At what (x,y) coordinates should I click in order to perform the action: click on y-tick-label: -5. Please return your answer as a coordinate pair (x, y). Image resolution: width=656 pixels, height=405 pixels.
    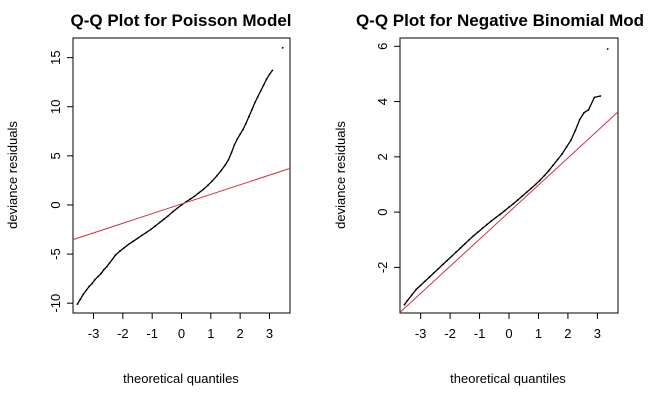
    Looking at the image, I should click on (55, 254).